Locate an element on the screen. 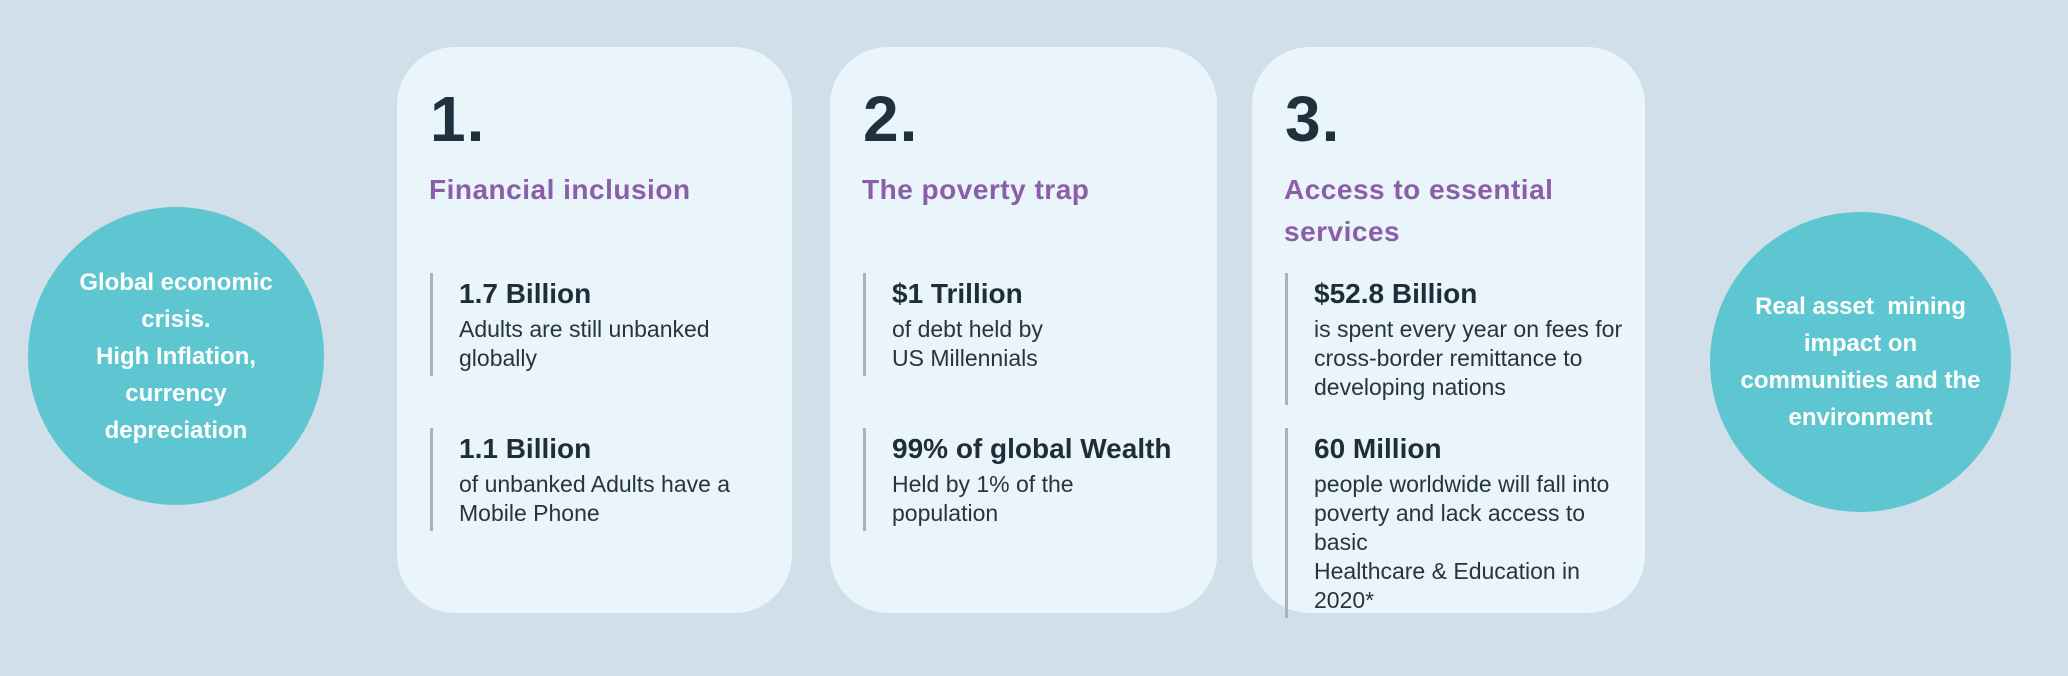  stat-description: of debt held by US Millennials is located at coordinates (967, 343).